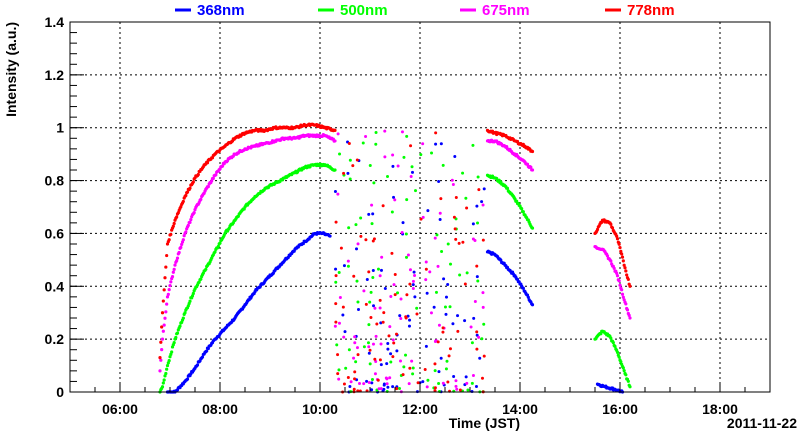 This screenshot has height=434, width=800. I want to click on legend-label: 675nm, so click(506, 10).